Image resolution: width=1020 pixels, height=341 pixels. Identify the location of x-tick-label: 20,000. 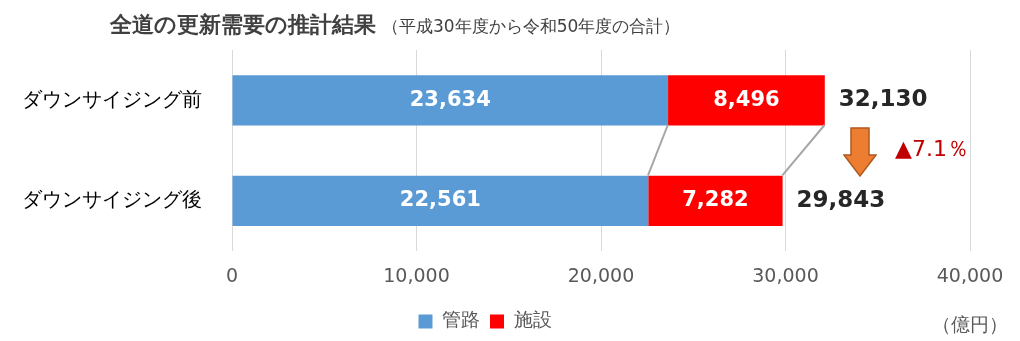
(601, 274).